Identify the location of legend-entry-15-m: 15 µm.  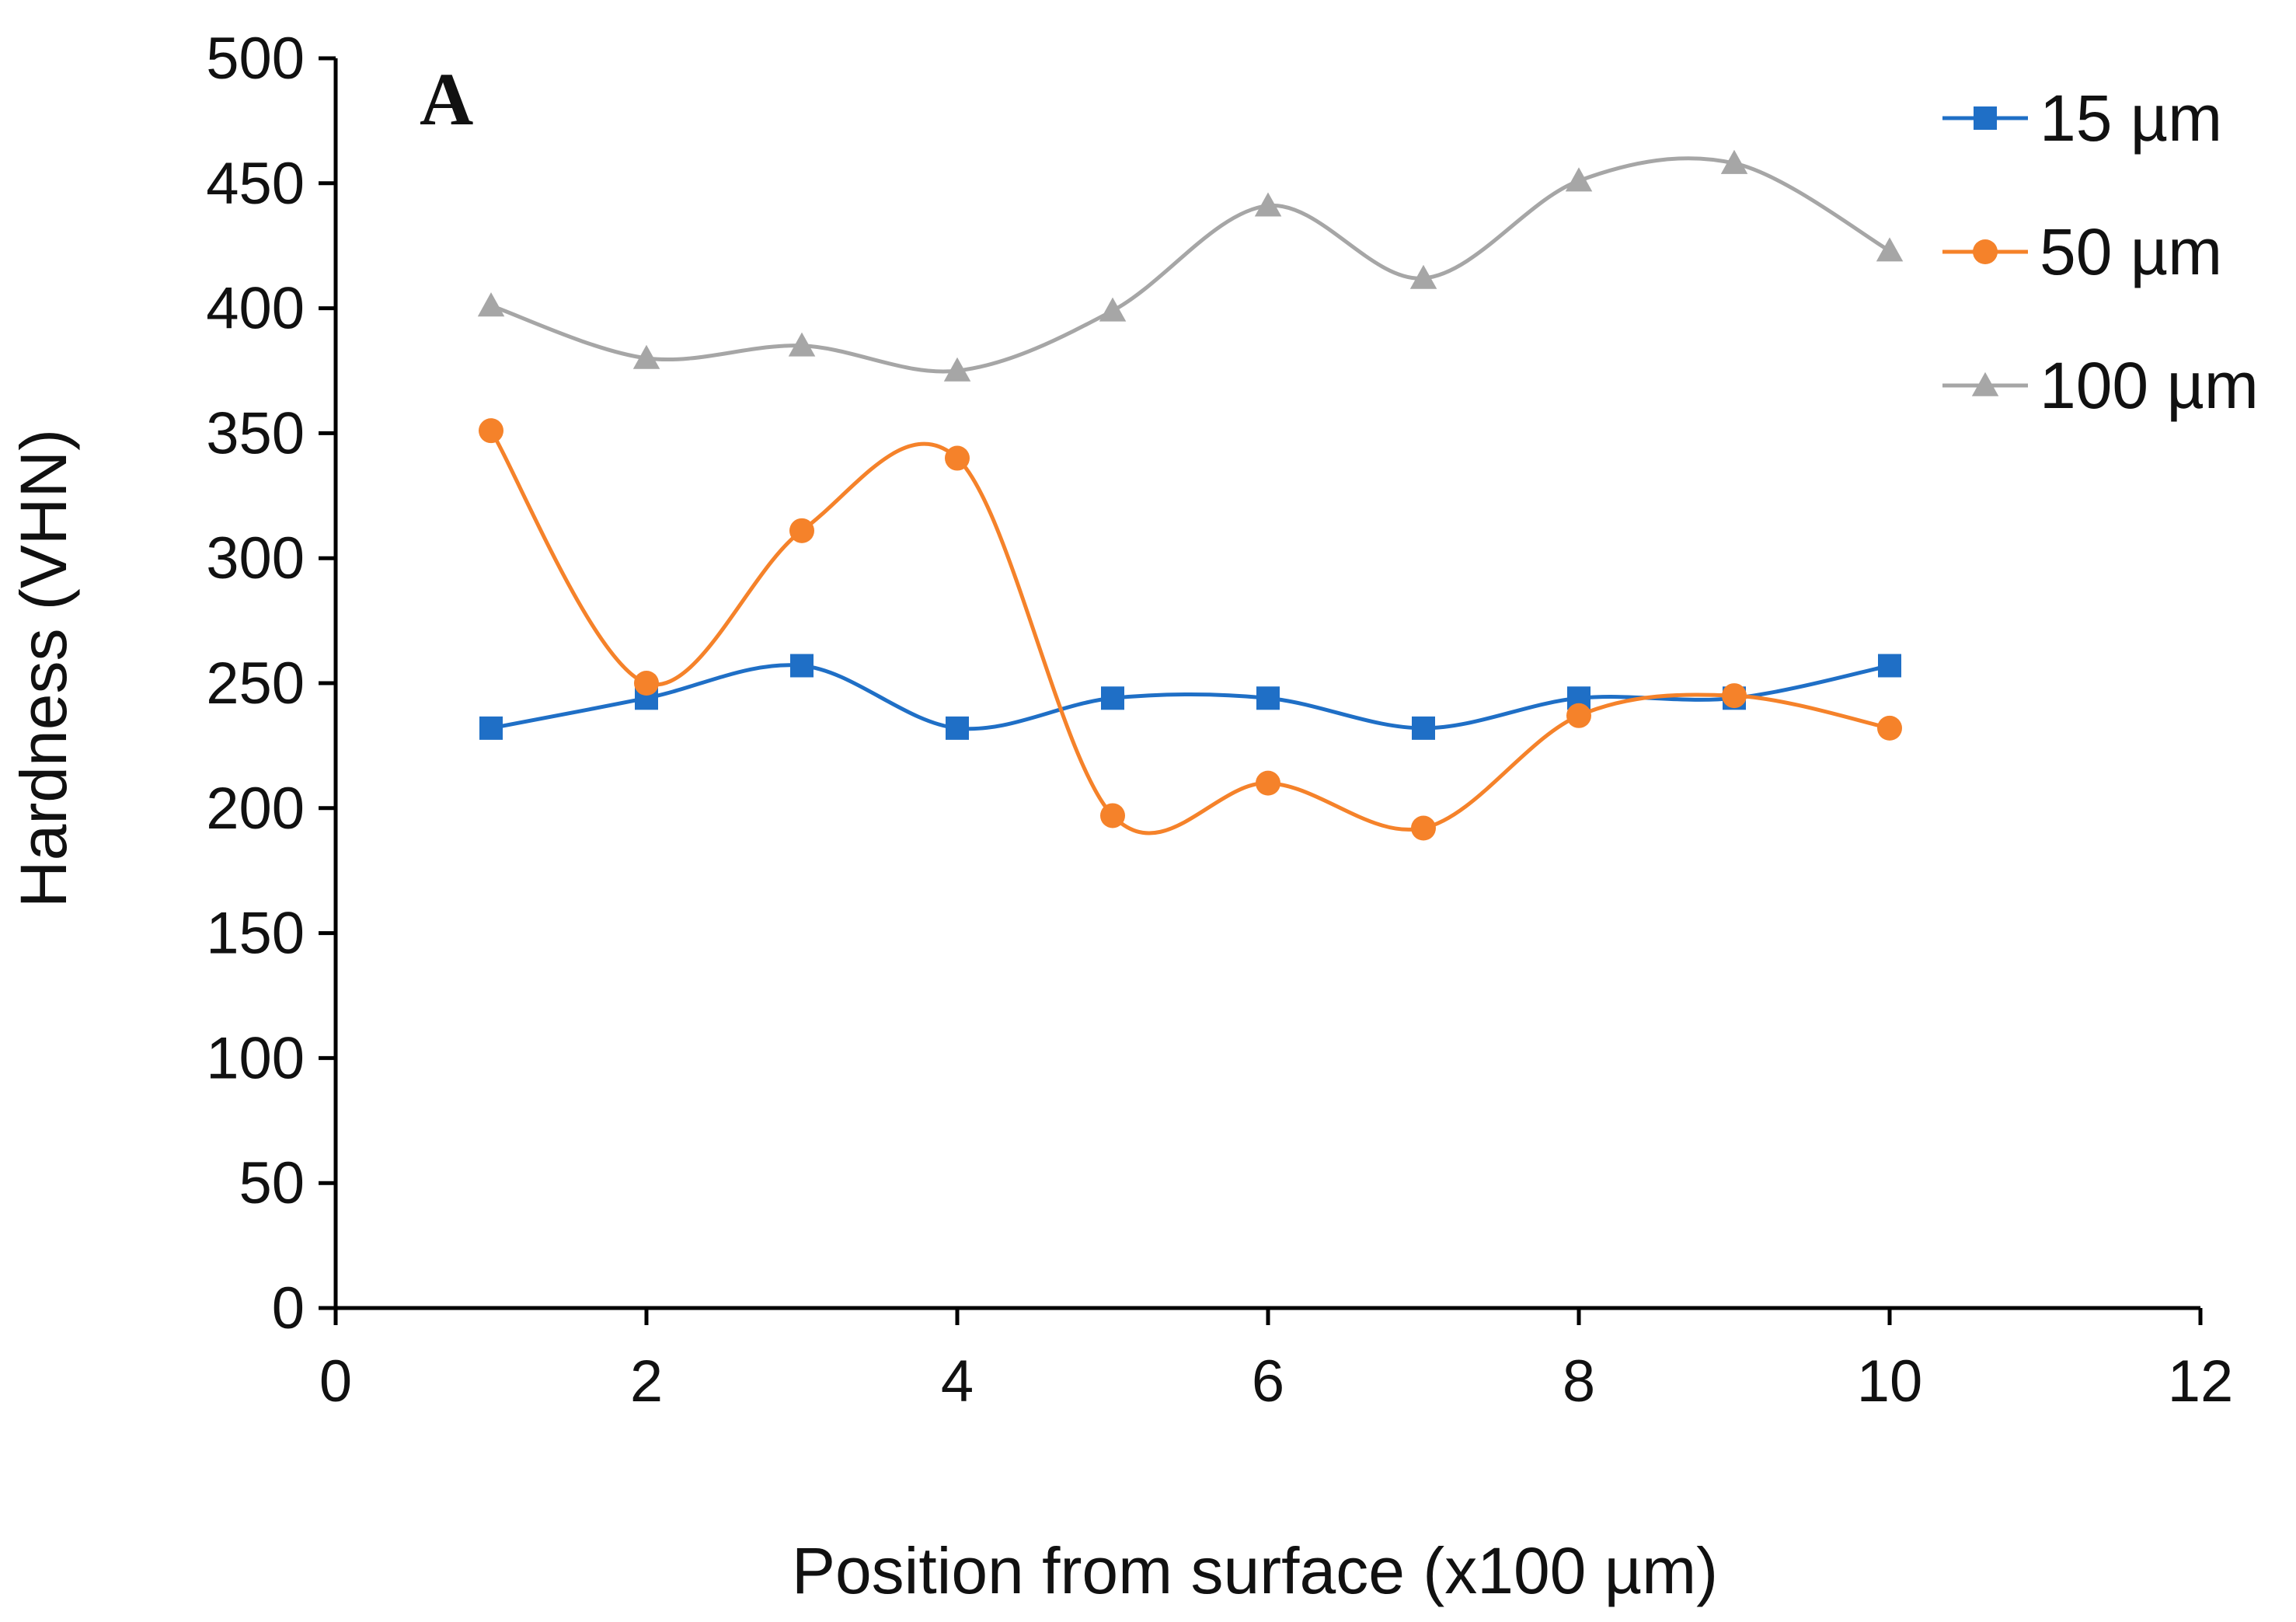
(2082, 118).